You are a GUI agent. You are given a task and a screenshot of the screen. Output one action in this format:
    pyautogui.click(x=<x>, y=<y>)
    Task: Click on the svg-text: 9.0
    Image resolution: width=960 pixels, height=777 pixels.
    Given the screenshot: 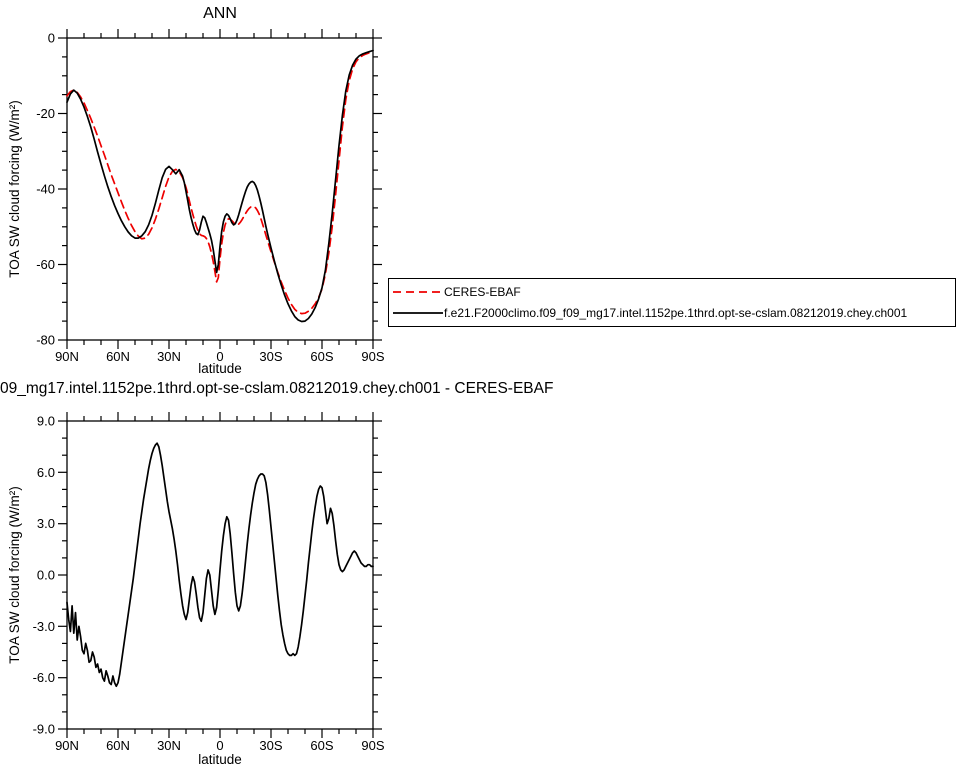 What is the action you would take?
    pyautogui.click(x=46, y=421)
    